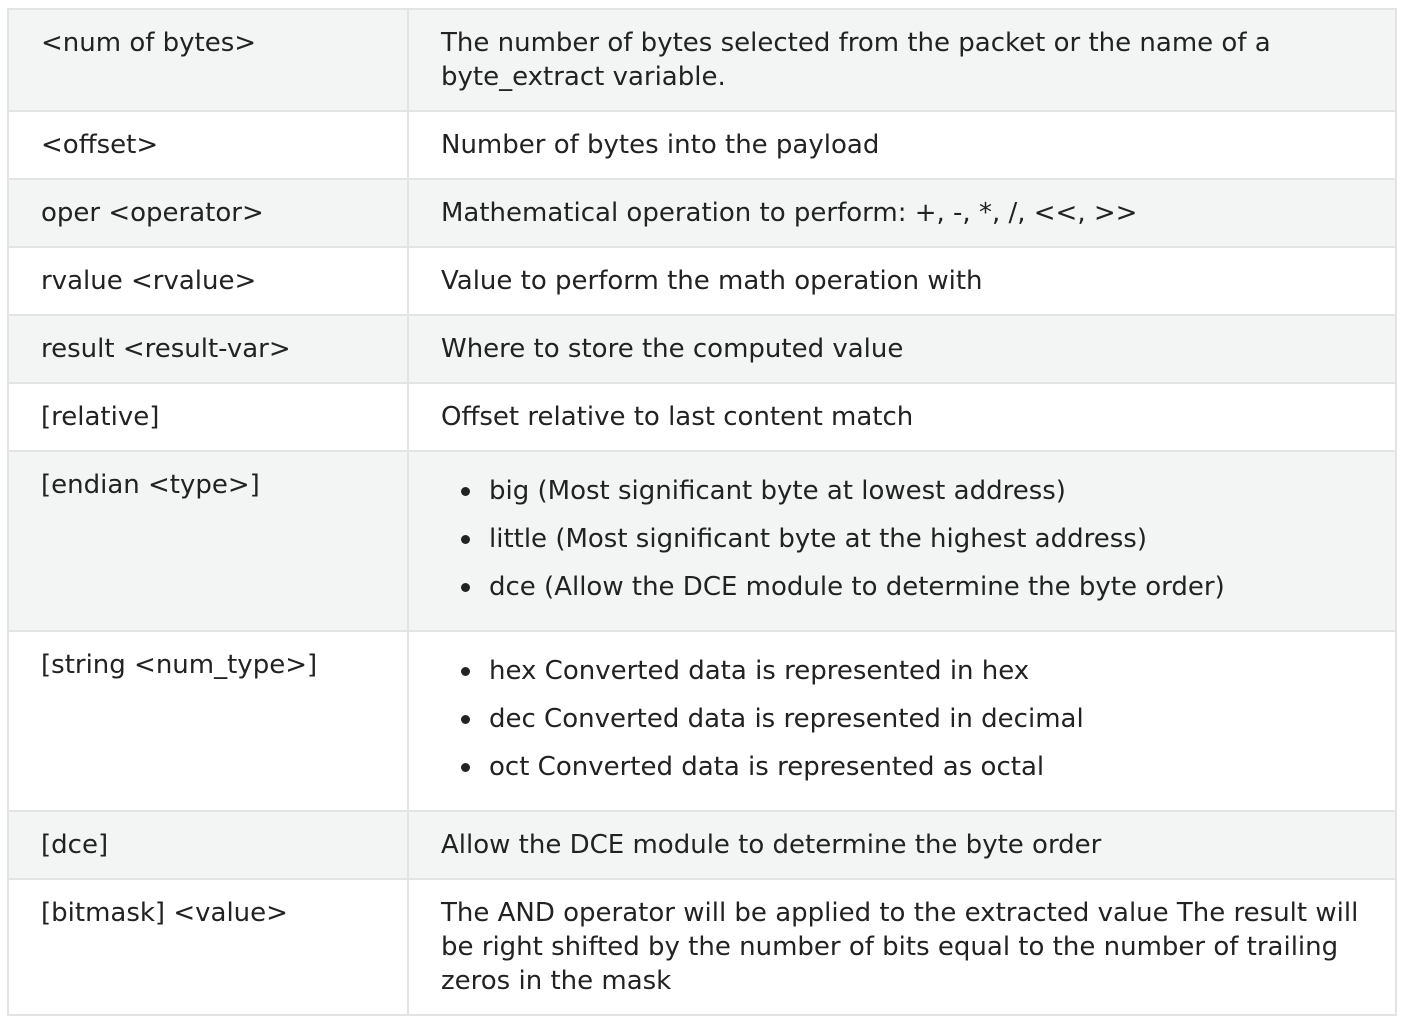 This screenshot has height=1016, width=1404. Describe the element at coordinates (208, 541) in the screenshot. I see `option-name: [endian <type>]` at that location.